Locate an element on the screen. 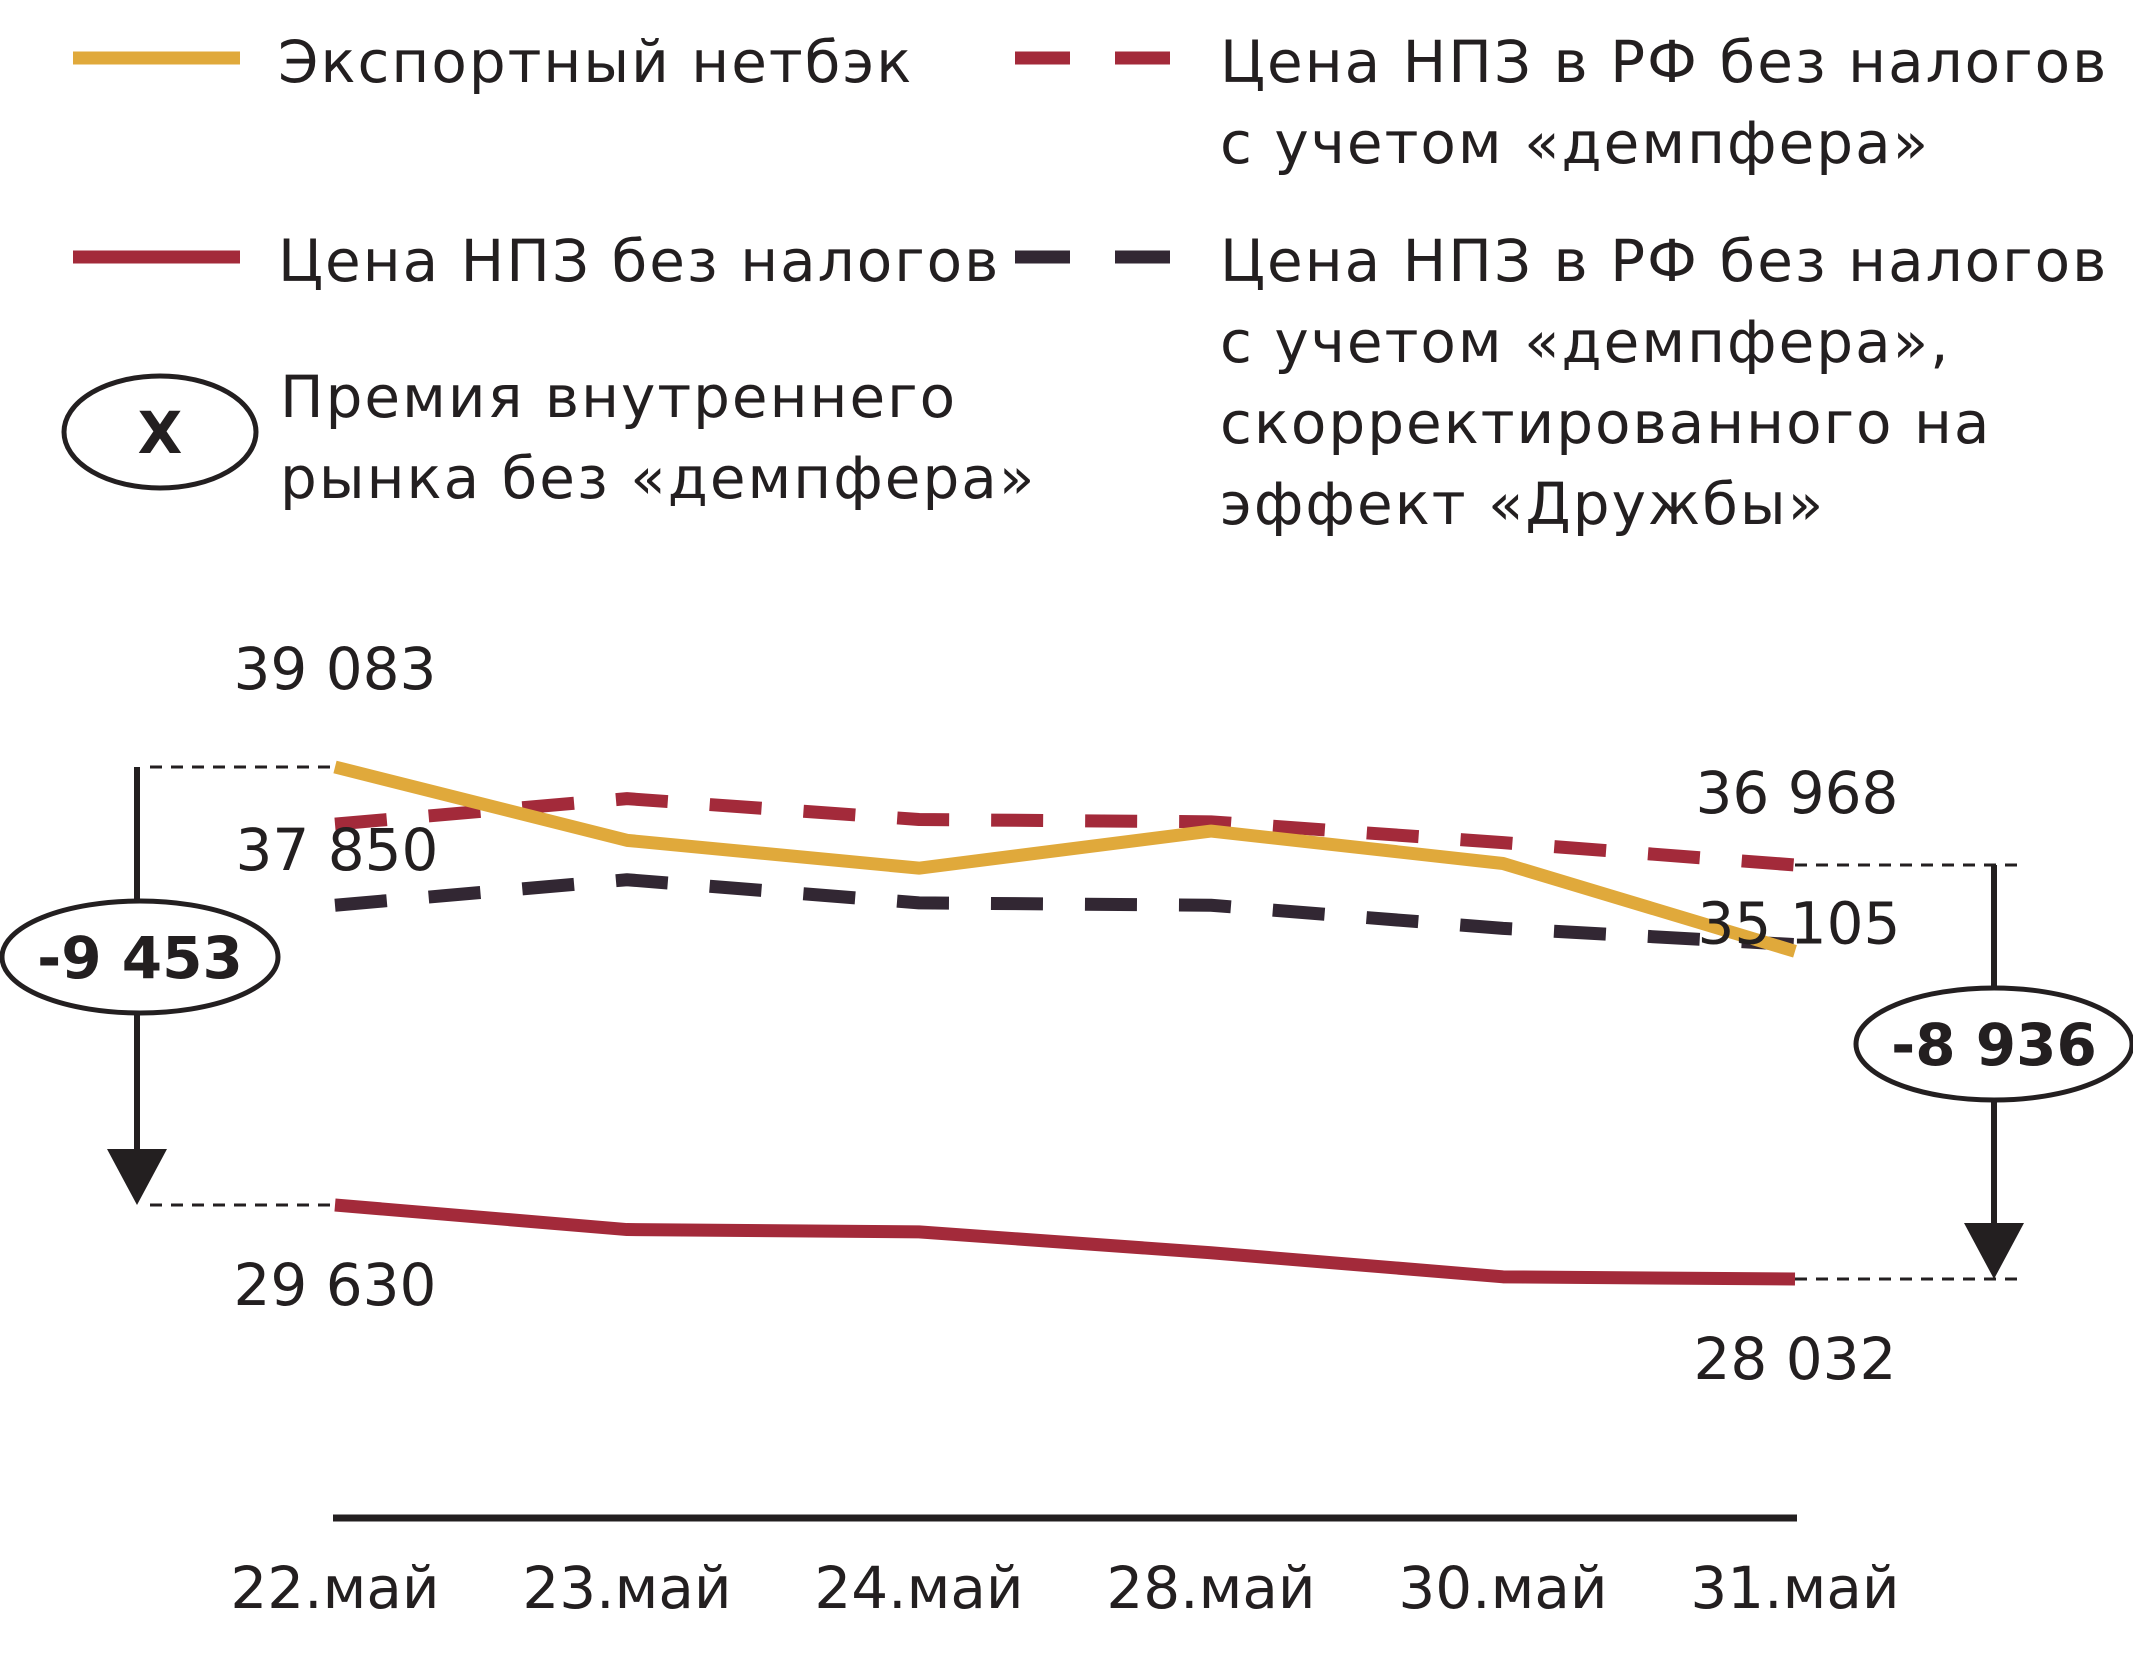  data-label: 28 032 is located at coordinates (1795, 1359).